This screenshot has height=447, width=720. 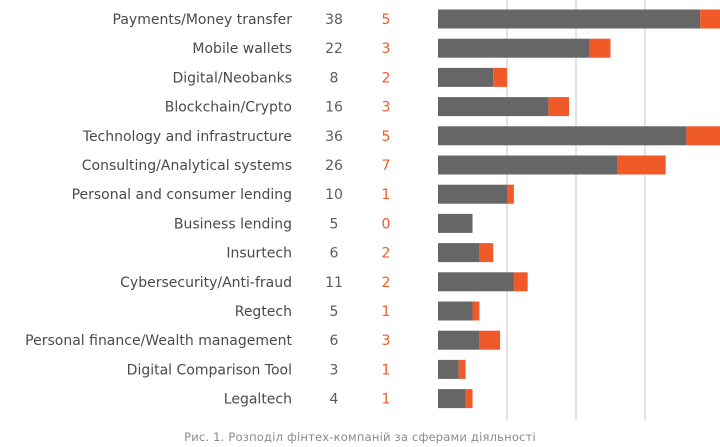 What do you see at coordinates (334, 137) in the screenshot?
I see `gray-value-4: 36` at bounding box center [334, 137].